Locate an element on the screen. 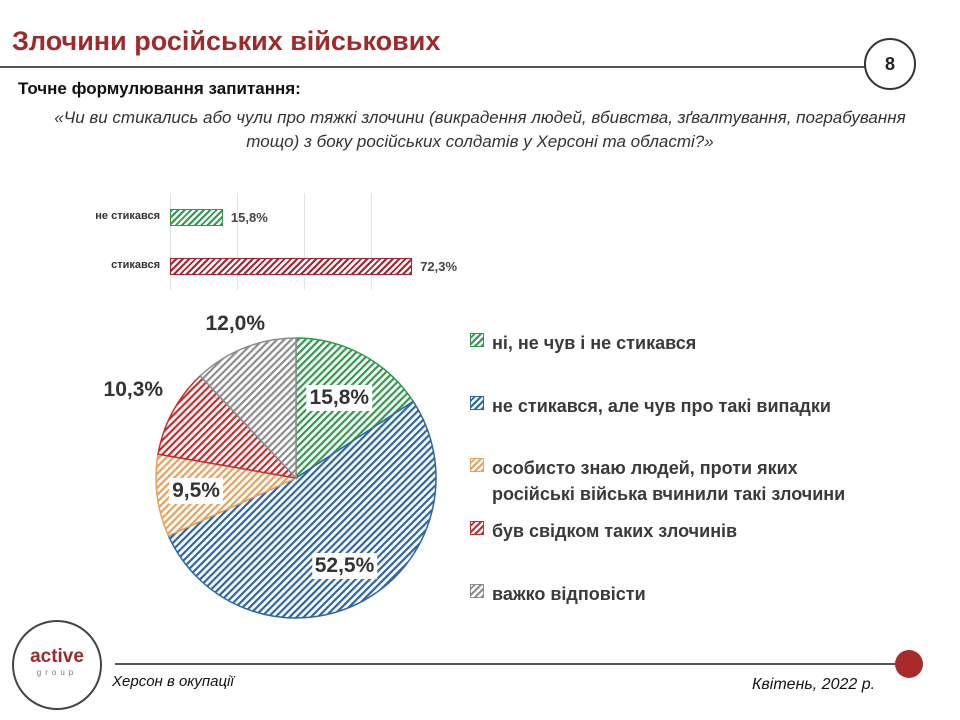  footer-topic: Херсон в окупації is located at coordinates (173, 681).